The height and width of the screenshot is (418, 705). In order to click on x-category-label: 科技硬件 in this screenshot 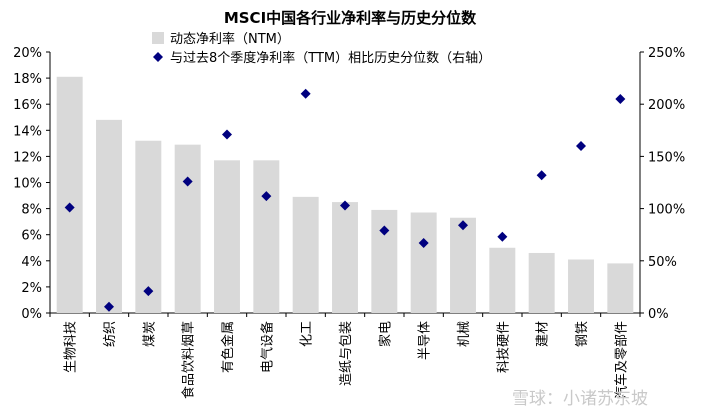, I will do `click(503, 347)`.